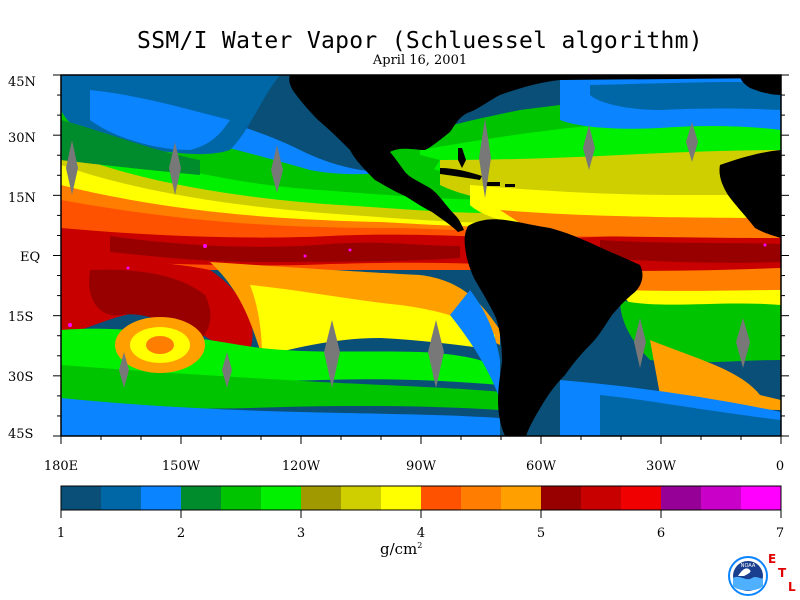  I want to click on lat-label: 15N, so click(22, 198).